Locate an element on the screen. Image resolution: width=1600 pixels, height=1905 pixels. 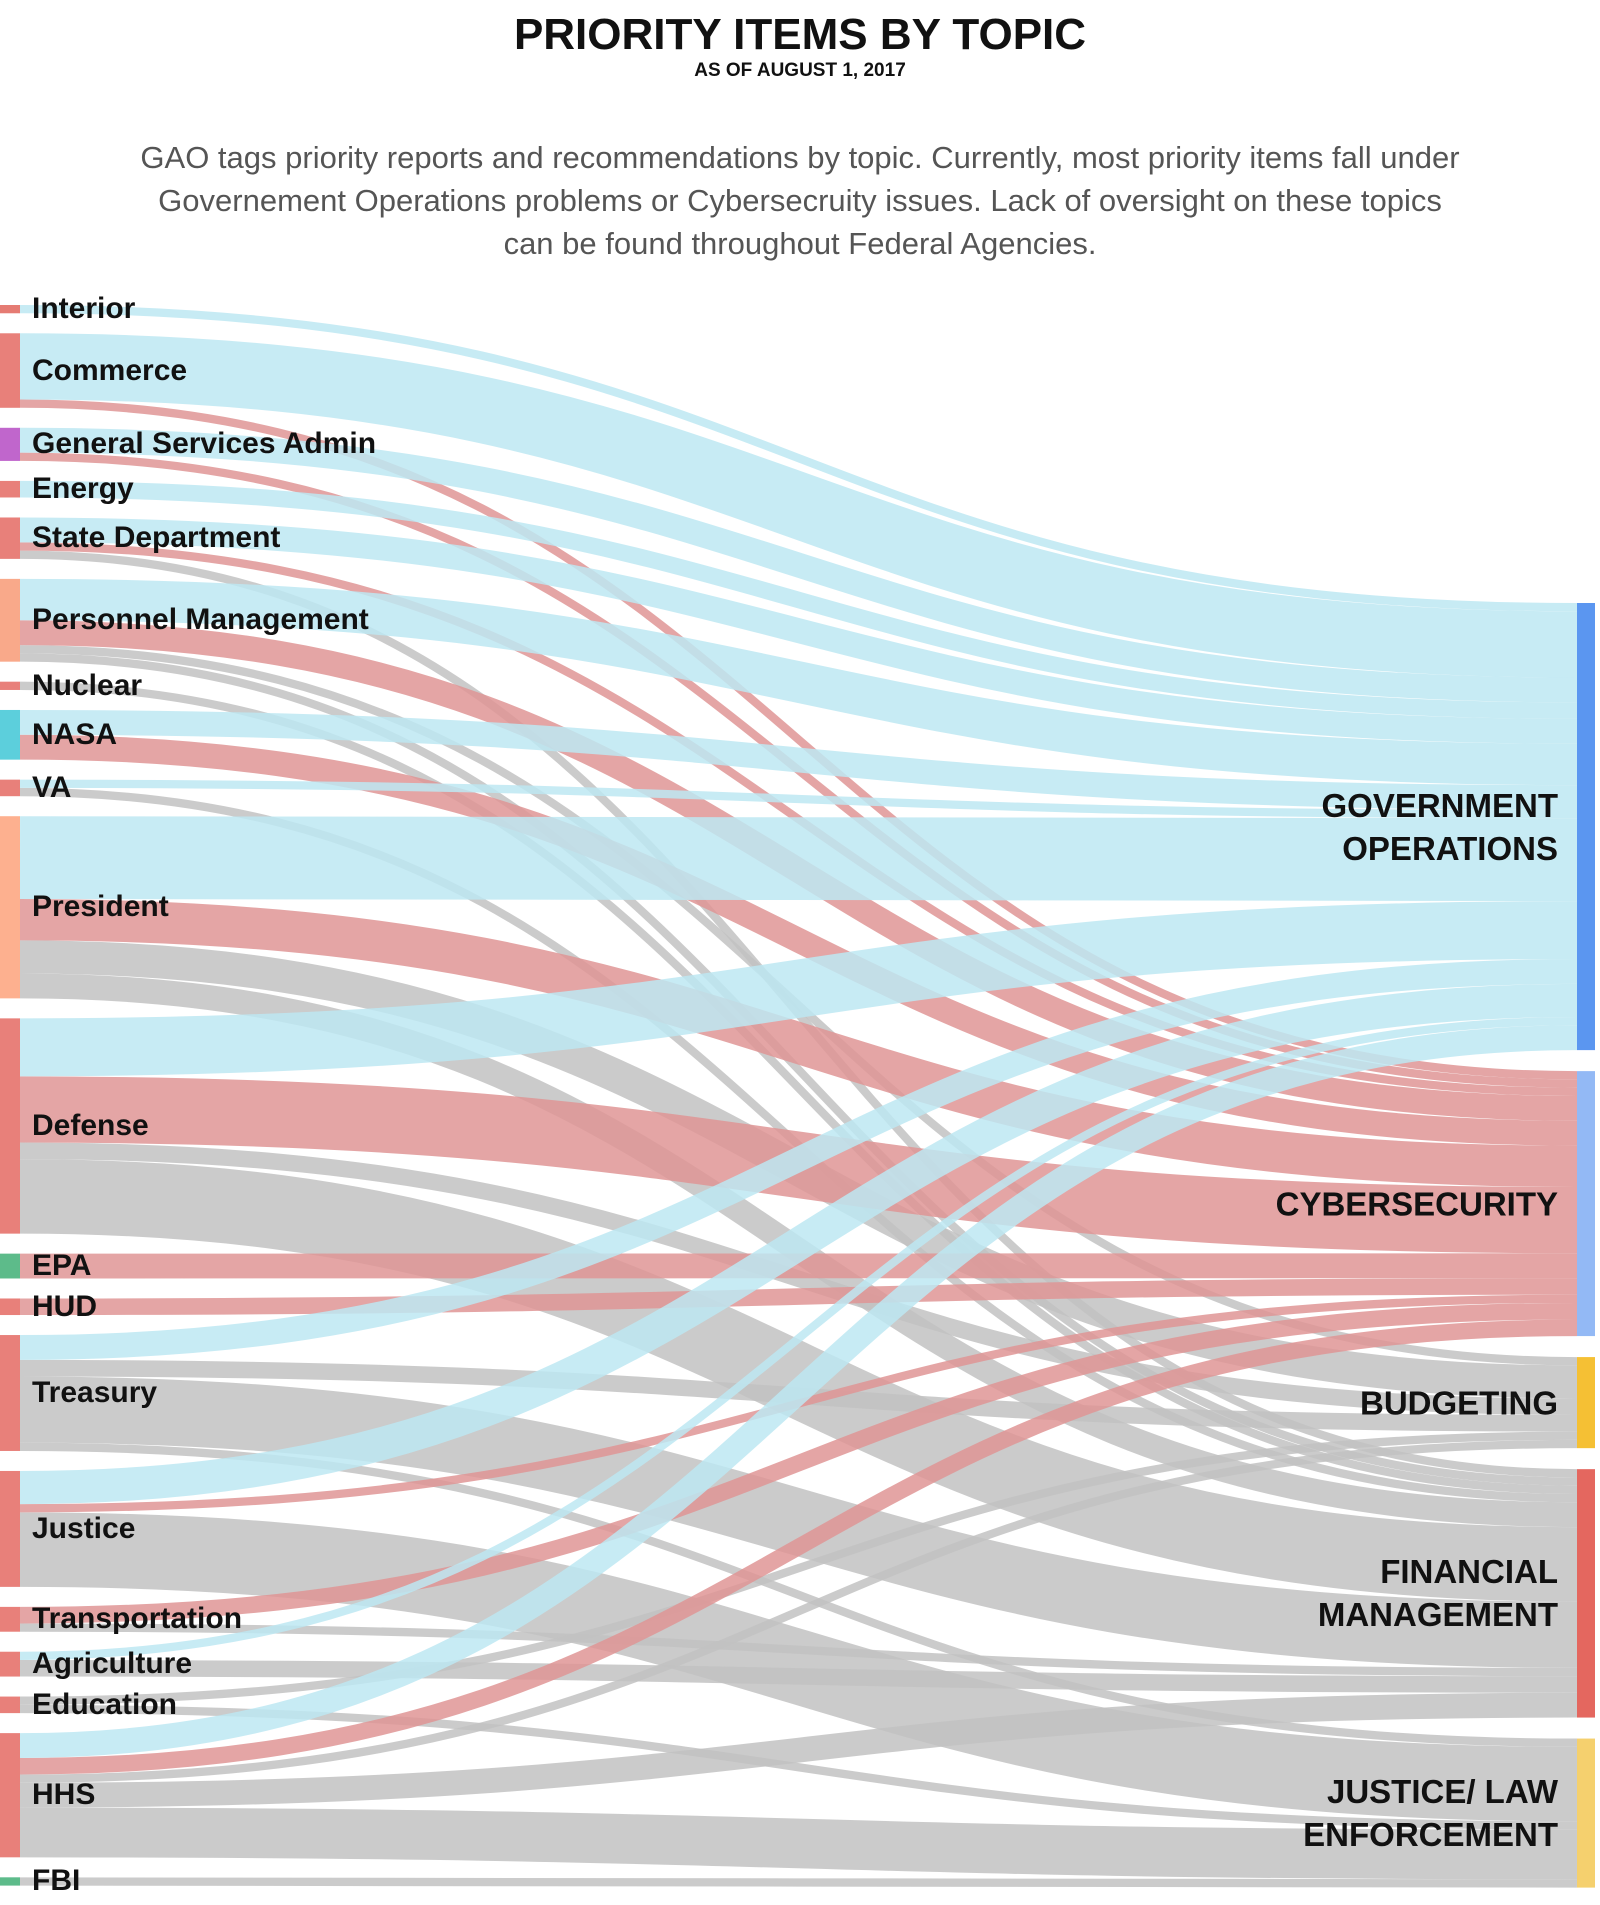
agency-label: NASA is located at coordinates (75, 734).